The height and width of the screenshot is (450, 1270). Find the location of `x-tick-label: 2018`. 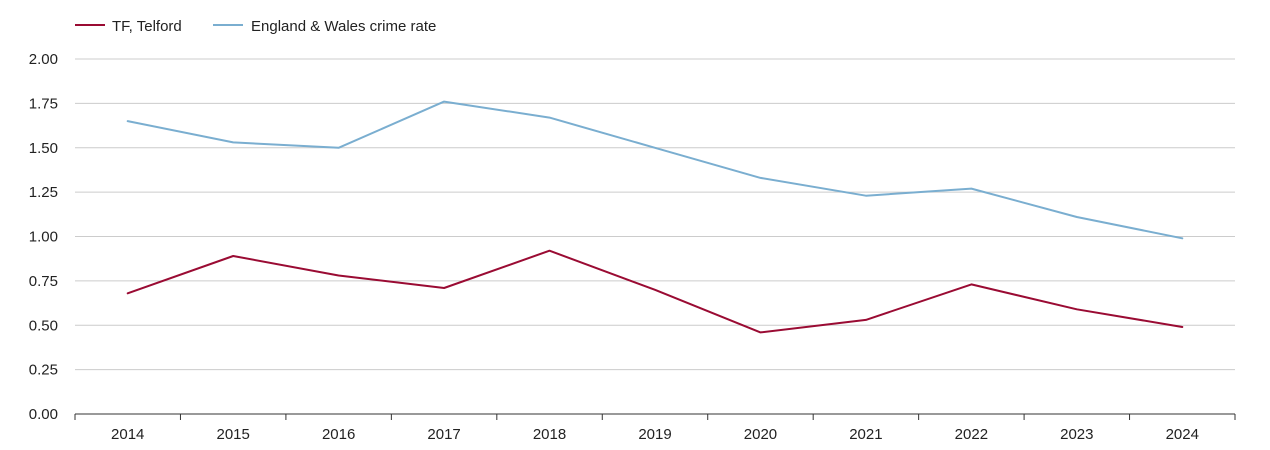

x-tick-label: 2018 is located at coordinates (549, 434).